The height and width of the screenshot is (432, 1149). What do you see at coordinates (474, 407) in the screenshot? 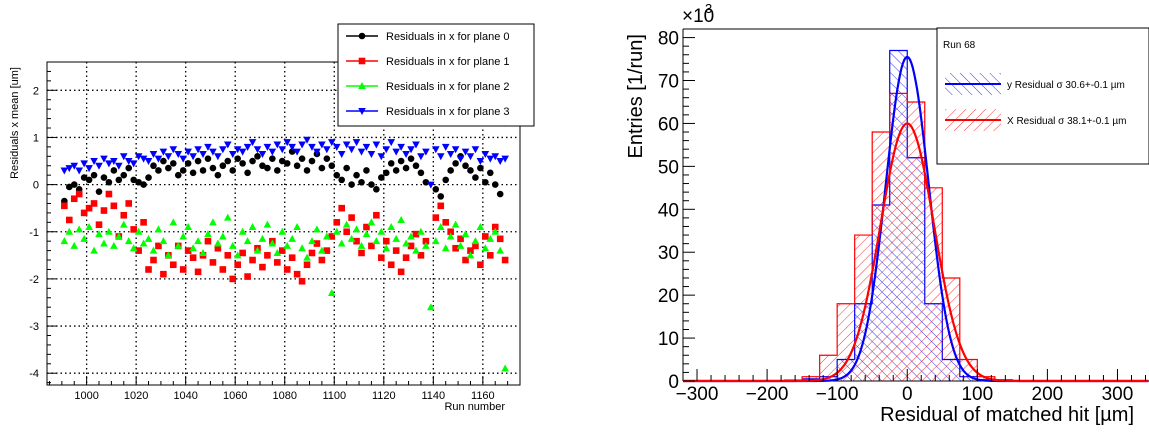
I see `x-axis-label: Run number` at bounding box center [474, 407].